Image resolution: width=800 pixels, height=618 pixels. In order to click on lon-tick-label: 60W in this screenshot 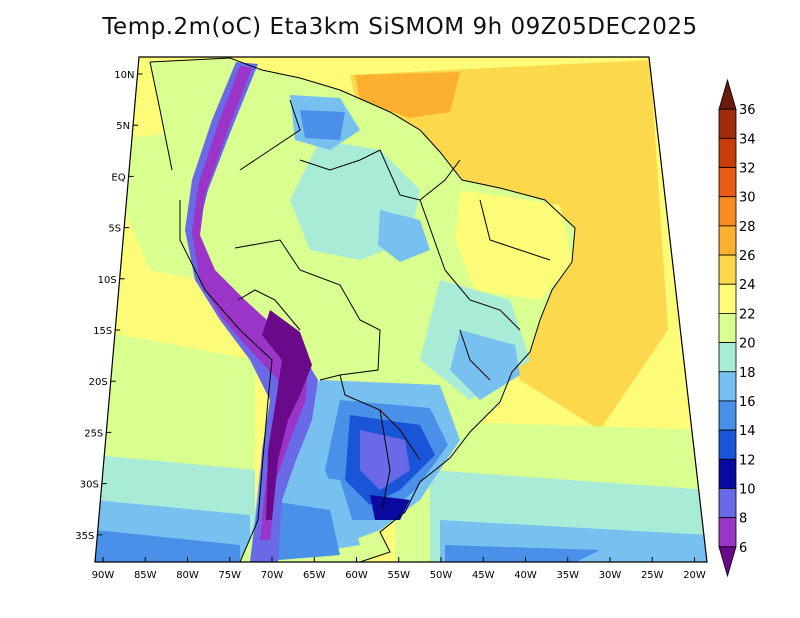, I will do `click(356, 575)`.